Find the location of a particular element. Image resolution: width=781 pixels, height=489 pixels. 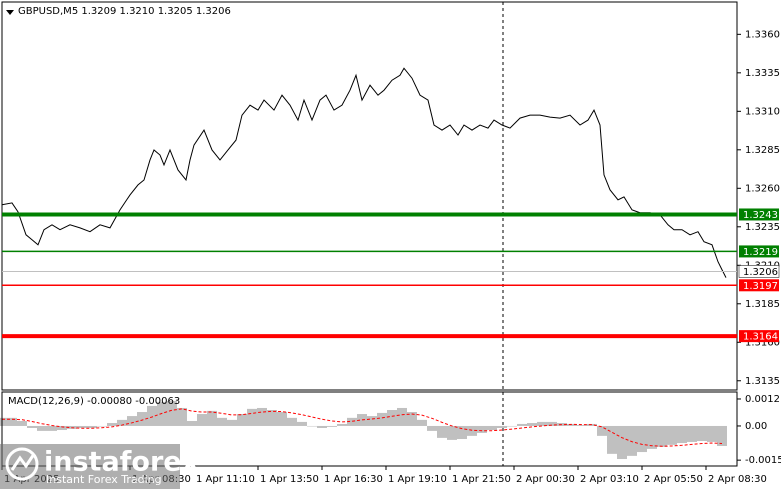

y-tick-label: 1.3185 is located at coordinates (762, 304).